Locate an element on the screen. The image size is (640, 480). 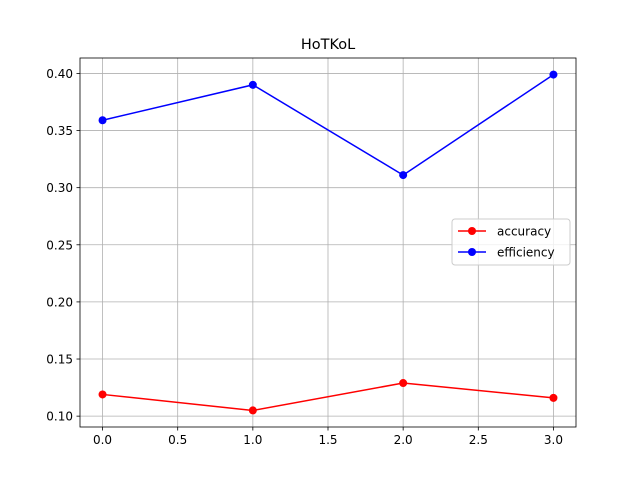
legend-item-accuracy: accuracy is located at coordinates (504, 232).